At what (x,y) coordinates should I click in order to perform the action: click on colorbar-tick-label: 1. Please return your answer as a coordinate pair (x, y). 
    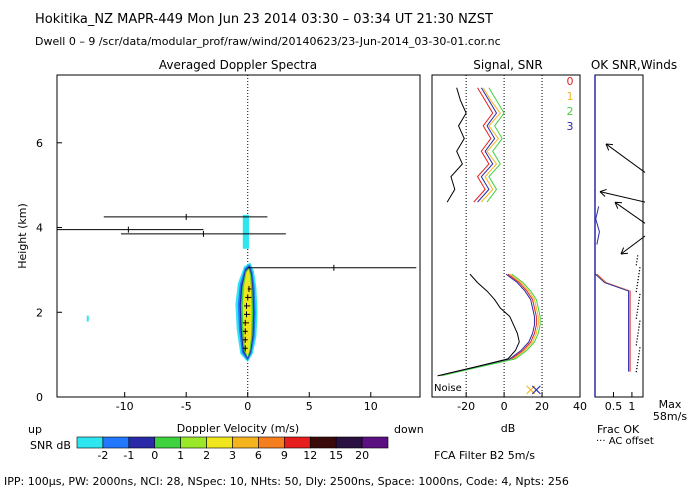
    Looking at the image, I should click on (180, 455).